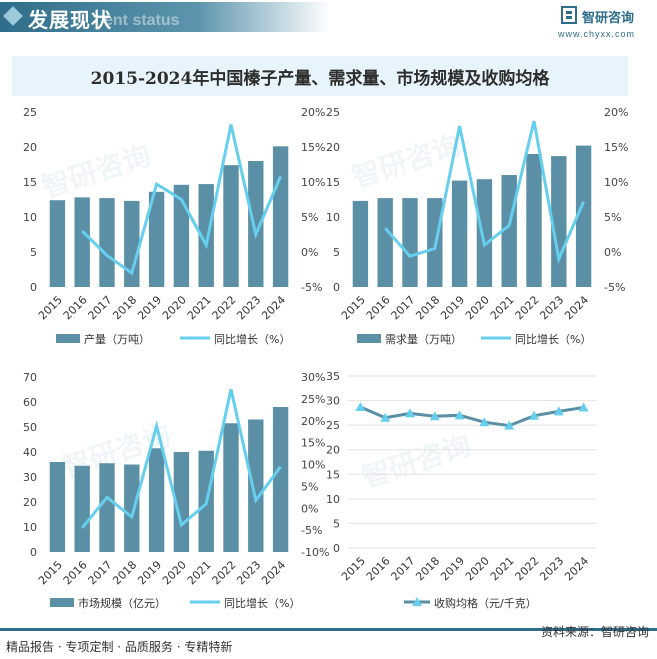 Image resolution: width=657 pixels, height=659 pixels. I want to click on main-title: 2015-2024年中国榛子产量、需求量、市场规模及收购均格, so click(320, 79).